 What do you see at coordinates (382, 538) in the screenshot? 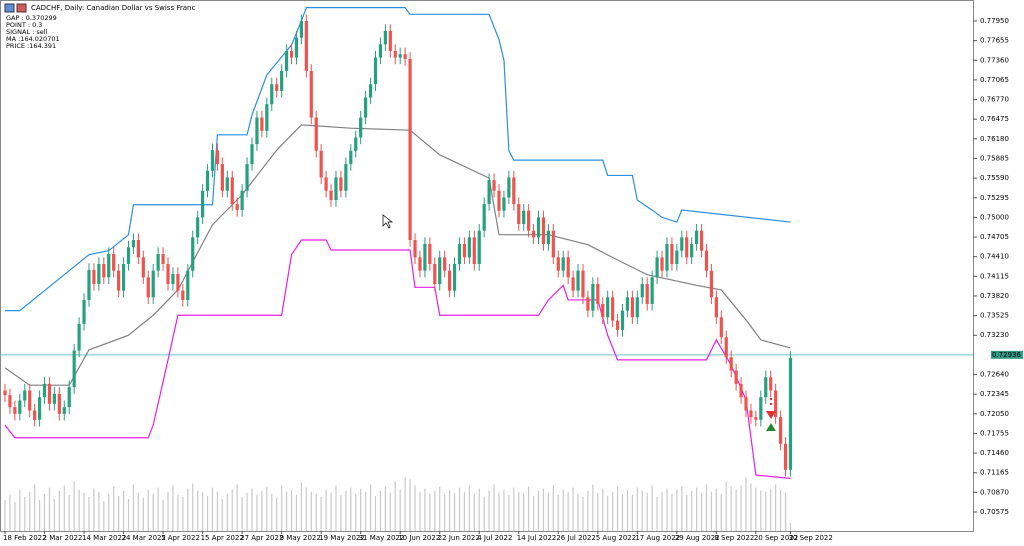
I see `x-tick-label: 31 May 2022` at bounding box center [382, 538].